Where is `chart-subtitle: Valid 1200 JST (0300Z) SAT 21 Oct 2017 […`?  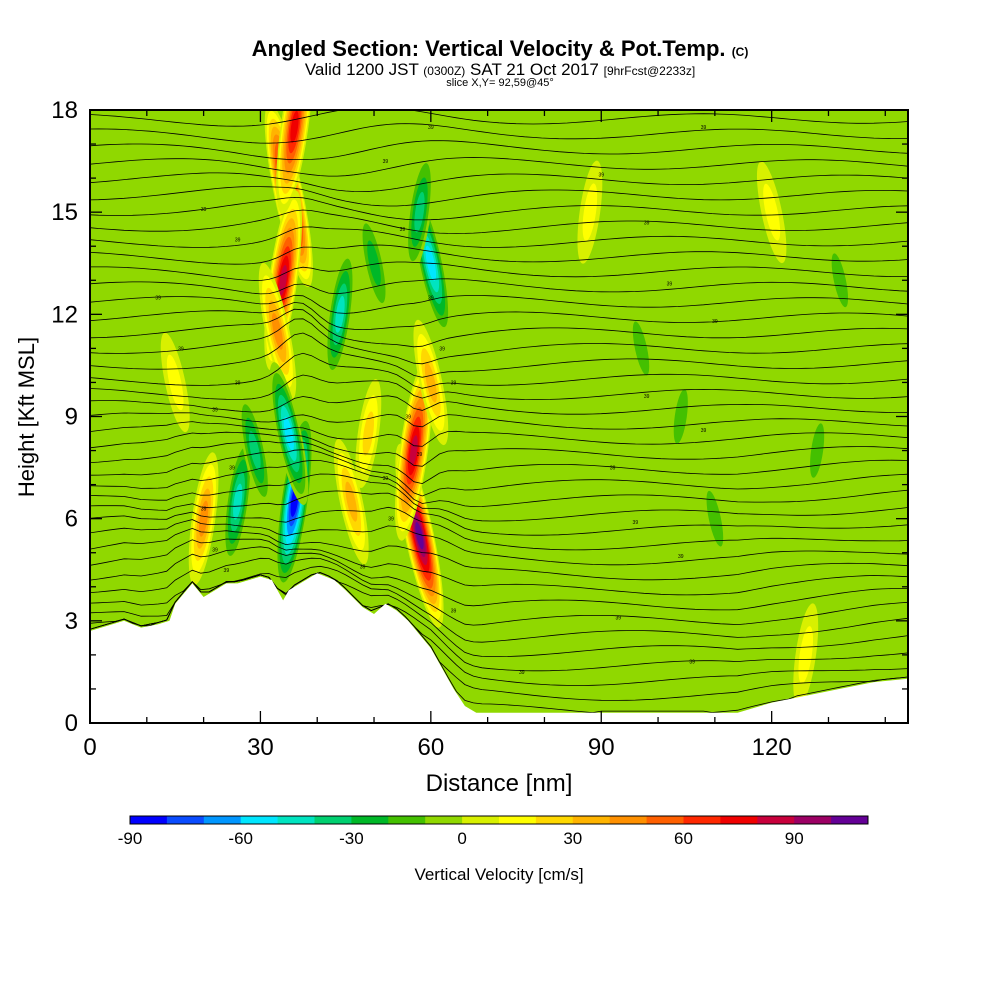
chart-subtitle: Valid 1200 JST (0300Z) SAT 21 Oct 2017 [… is located at coordinates (500, 70).